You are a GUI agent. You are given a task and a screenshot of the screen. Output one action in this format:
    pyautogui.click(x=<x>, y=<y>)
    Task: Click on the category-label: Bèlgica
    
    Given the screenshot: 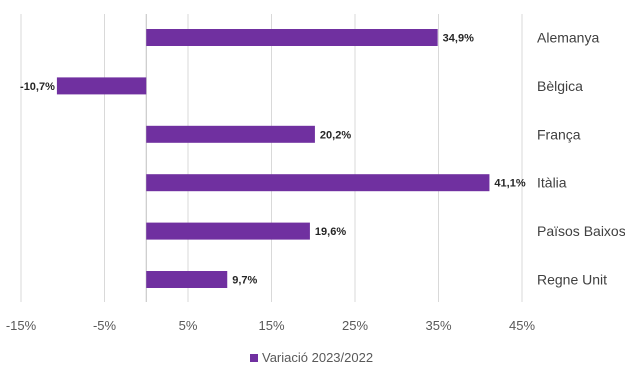 What is the action you would take?
    pyautogui.click(x=560, y=86)
    